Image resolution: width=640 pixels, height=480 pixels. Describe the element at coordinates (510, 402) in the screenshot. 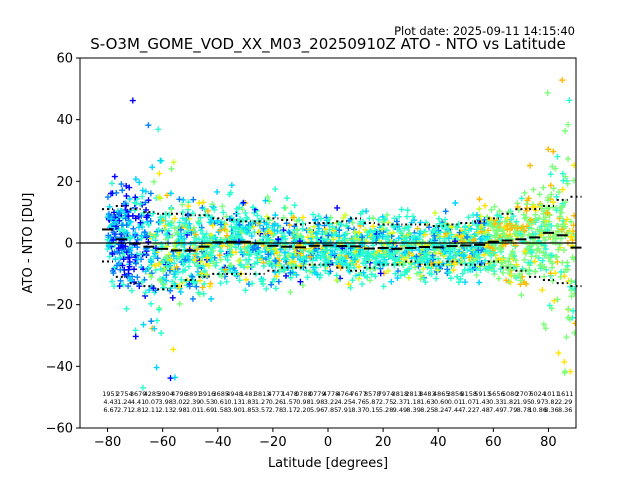

I see `bin-stat-label: 1.82` at that location.